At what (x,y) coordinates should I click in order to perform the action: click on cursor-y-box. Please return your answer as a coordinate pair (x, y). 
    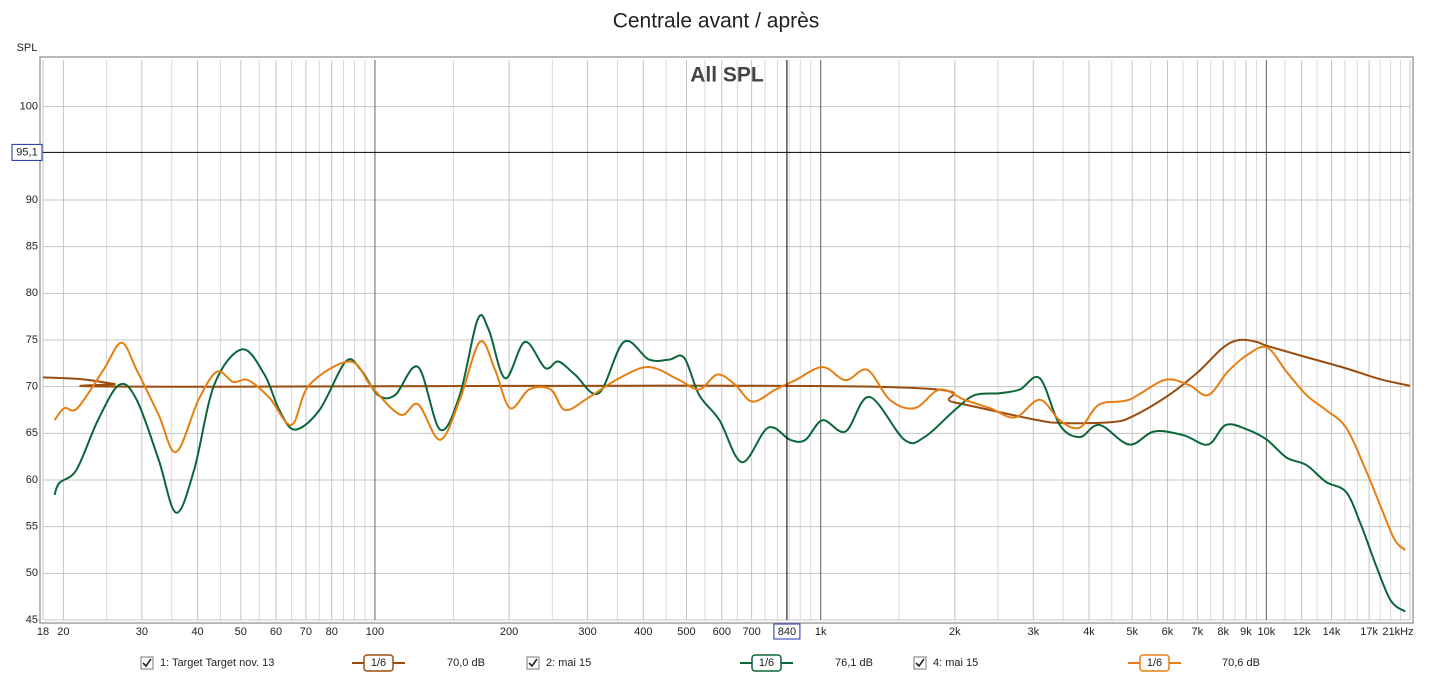
    Looking at the image, I should click on (27, 152).